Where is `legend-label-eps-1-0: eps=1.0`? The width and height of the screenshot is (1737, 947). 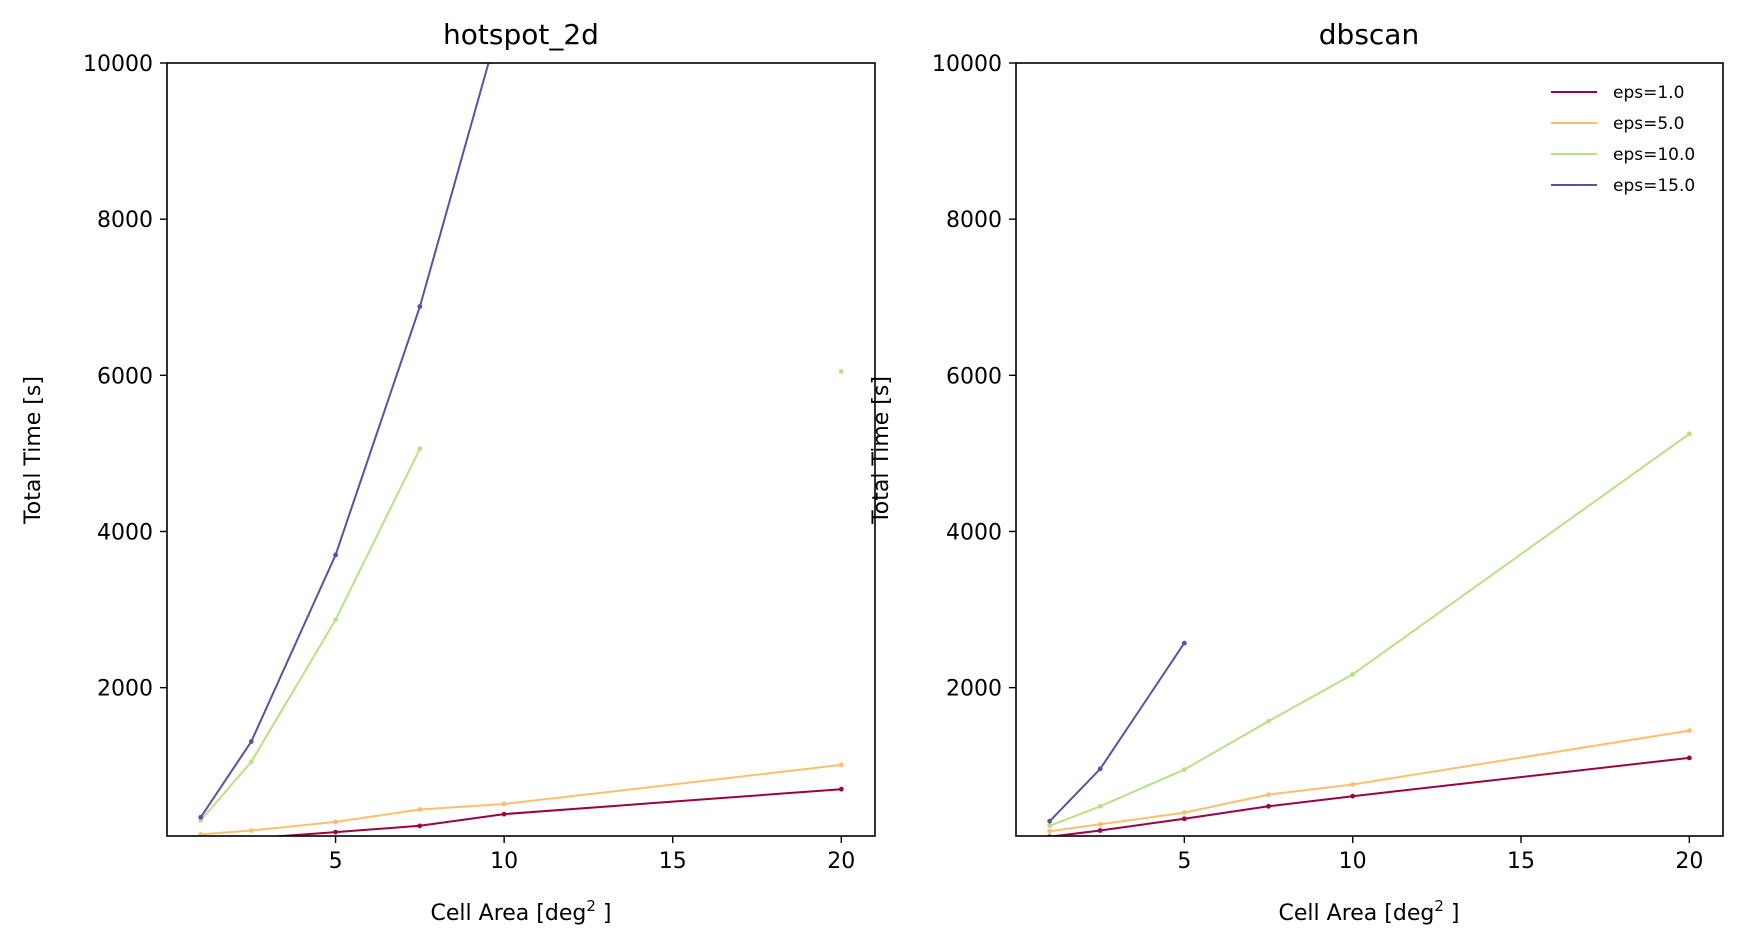 legend-label-eps-1-0: eps=1.0 is located at coordinates (1648, 93).